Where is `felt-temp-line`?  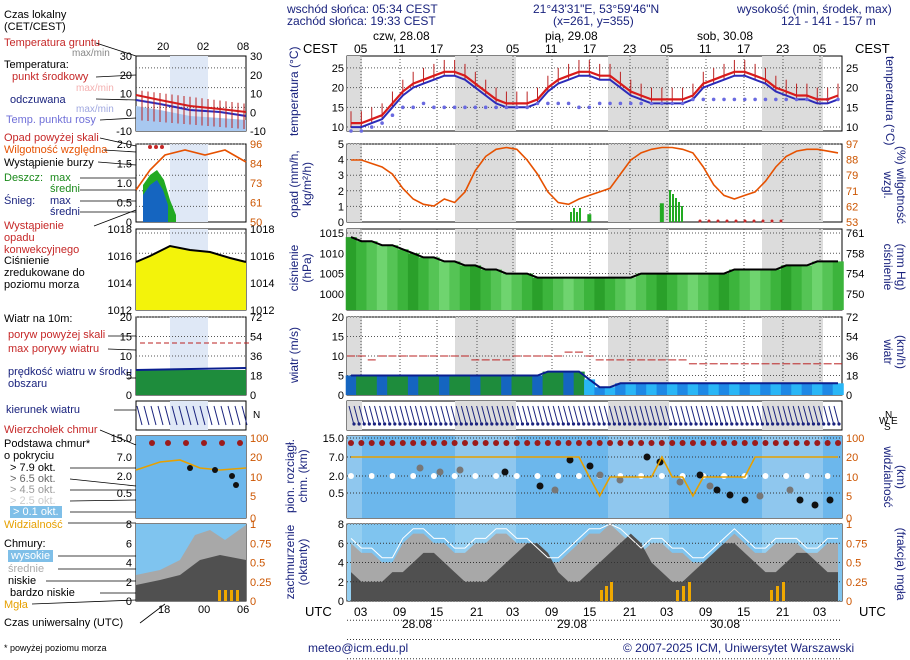
felt-temp-line is located at coordinates (595, 101).